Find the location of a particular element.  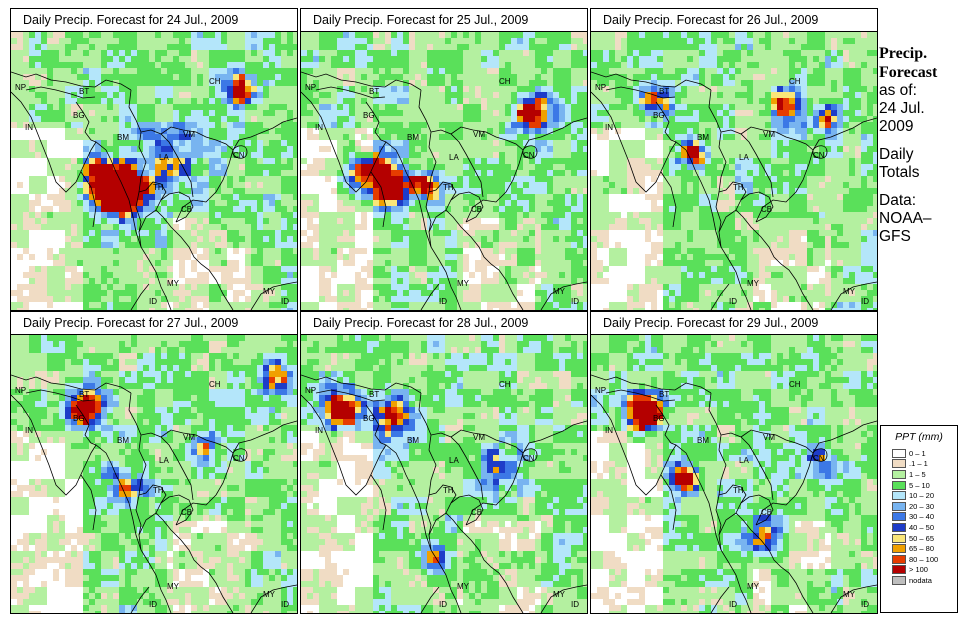

country-label: ID is located at coordinates (285, 301).